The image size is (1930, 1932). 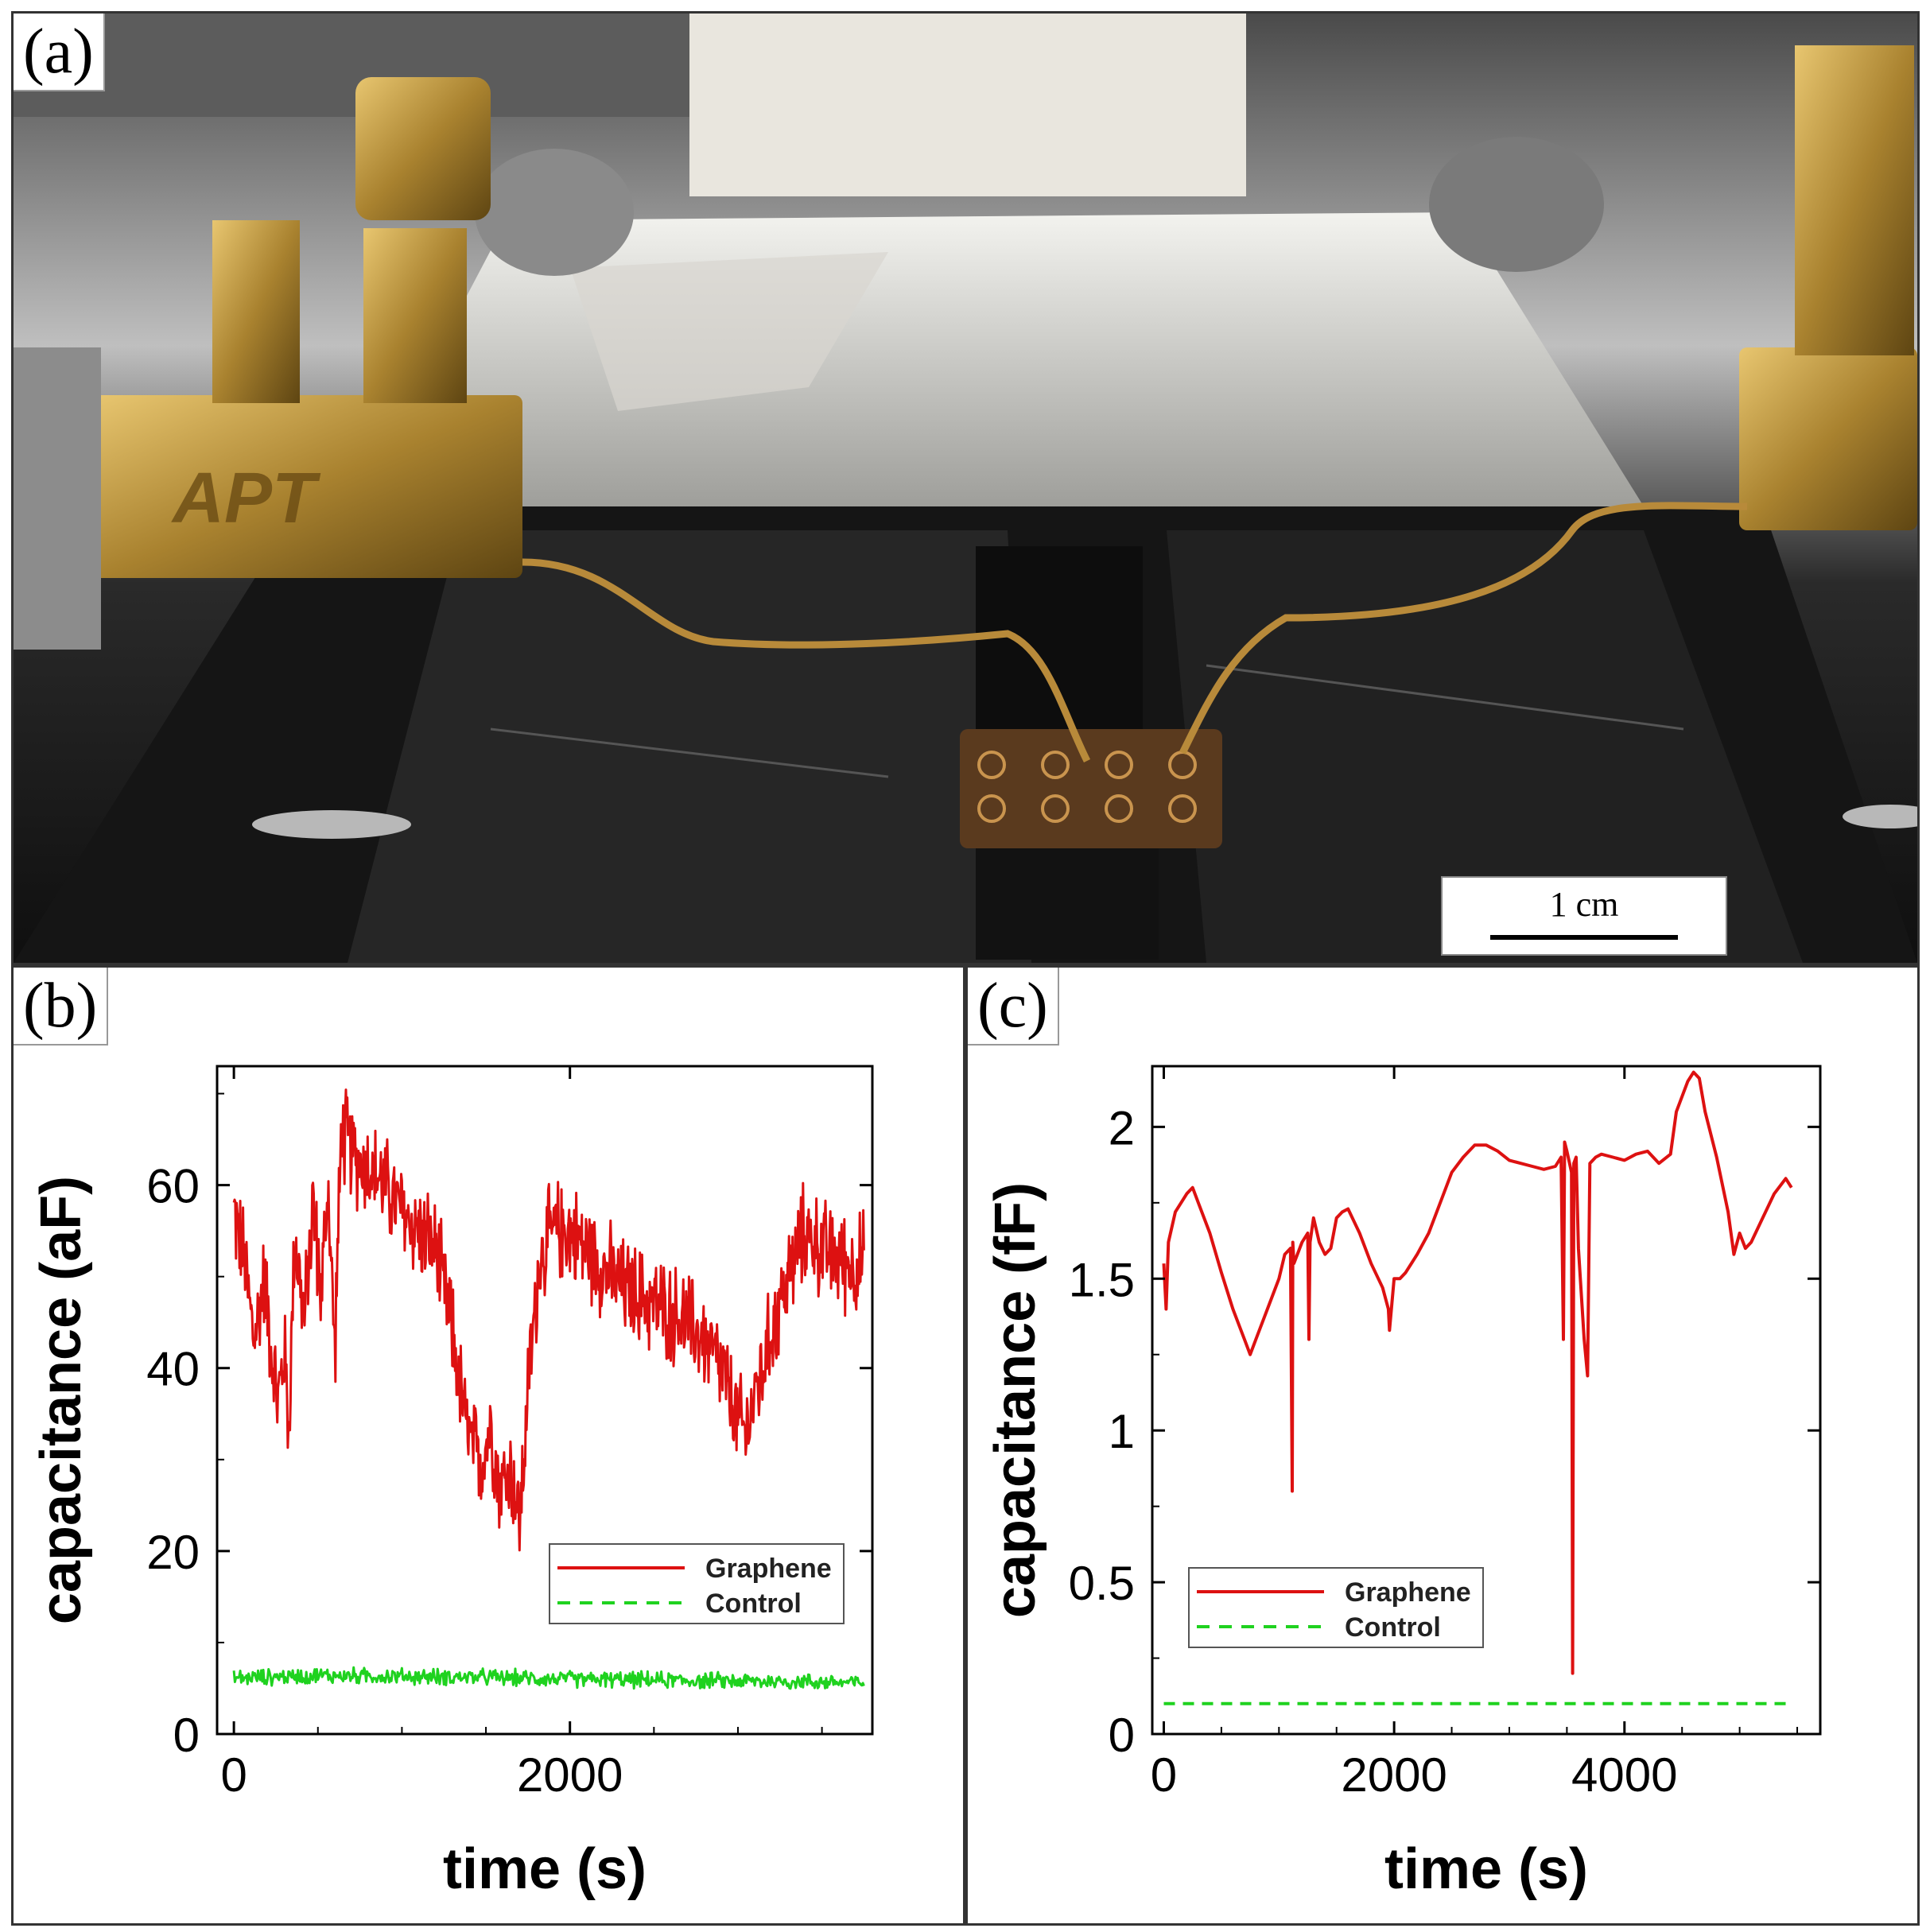 I want to click on scale-bar-label: 1 cm, so click(x=1584, y=905).